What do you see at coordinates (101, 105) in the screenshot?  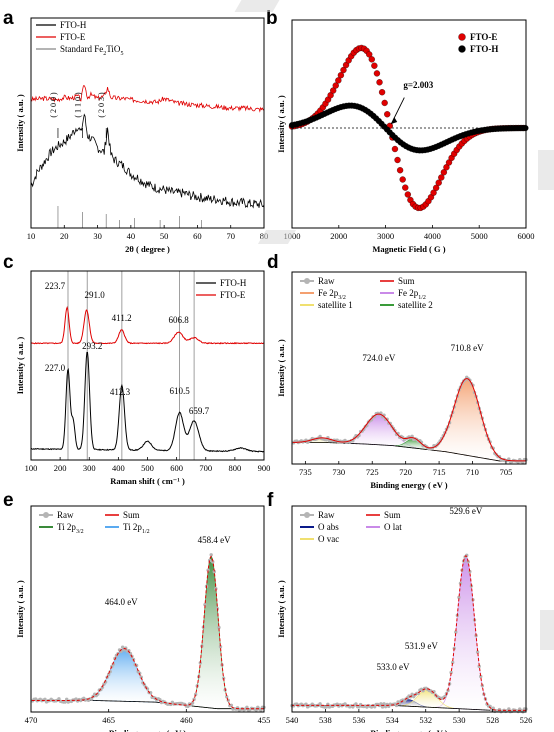 I see `miller-index-label: ( 2 0 3 )` at bounding box center [101, 105].